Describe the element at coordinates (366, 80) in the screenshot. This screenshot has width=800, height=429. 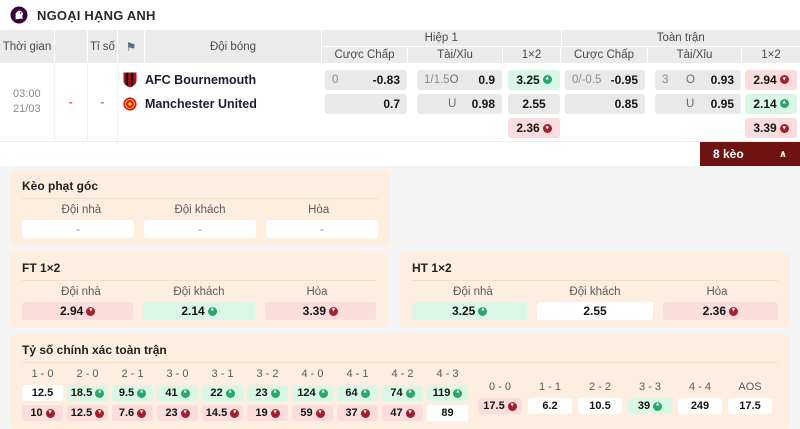
I see `h1-handicap-home: 0 -0.83` at that location.